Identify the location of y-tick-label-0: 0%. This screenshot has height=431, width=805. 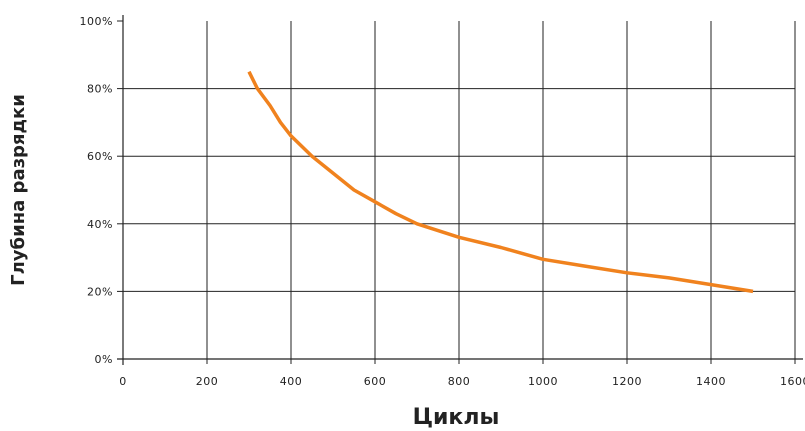
(104, 359).